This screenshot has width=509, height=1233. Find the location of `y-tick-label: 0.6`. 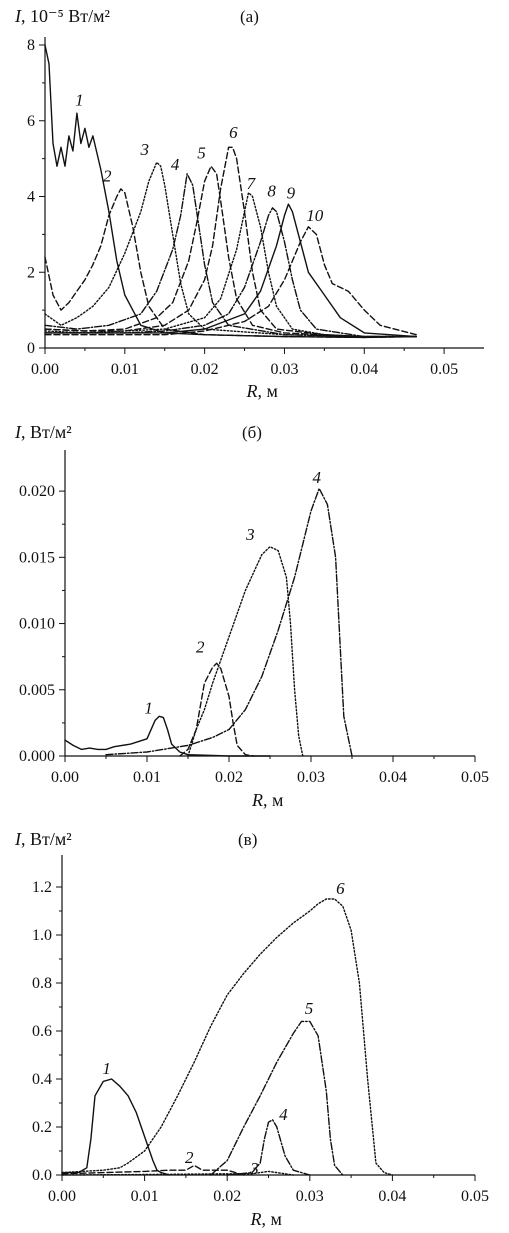

y-tick-label: 0.6 is located at coordinates (42, 1031).